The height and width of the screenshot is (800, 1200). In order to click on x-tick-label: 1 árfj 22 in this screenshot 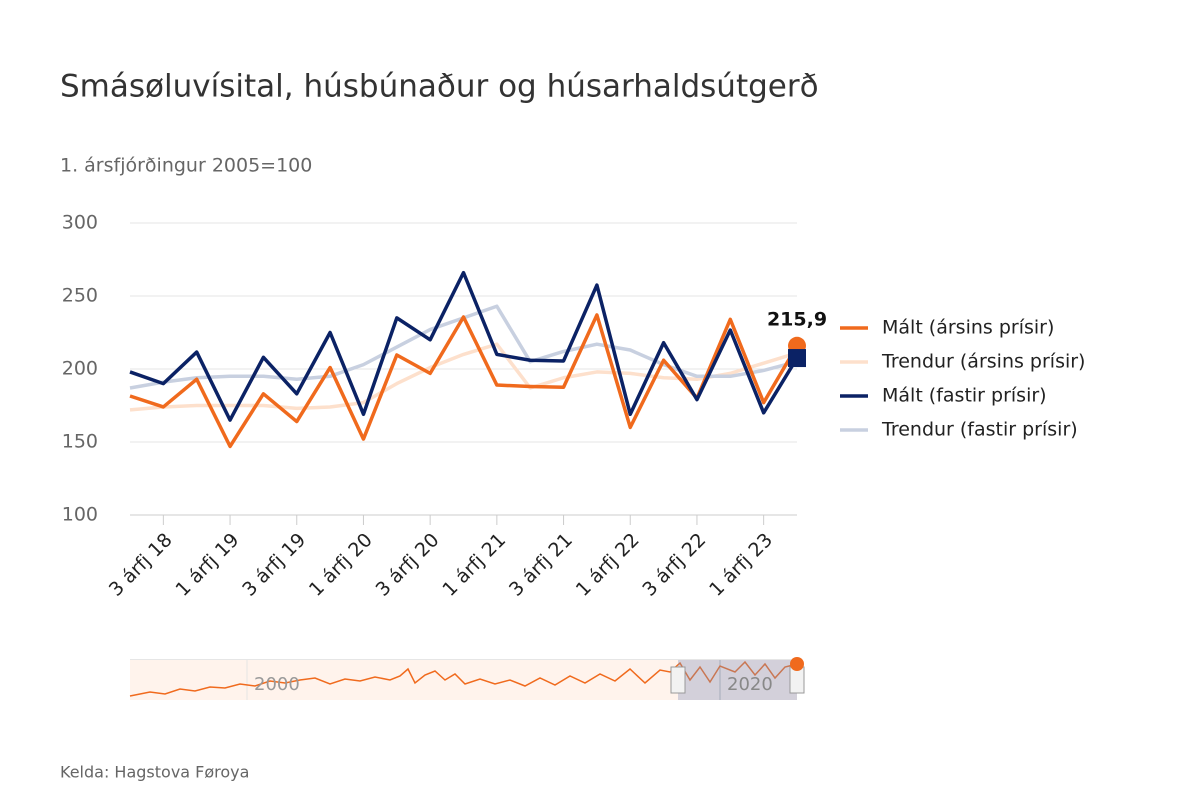, I will do `click(608, 565)`.